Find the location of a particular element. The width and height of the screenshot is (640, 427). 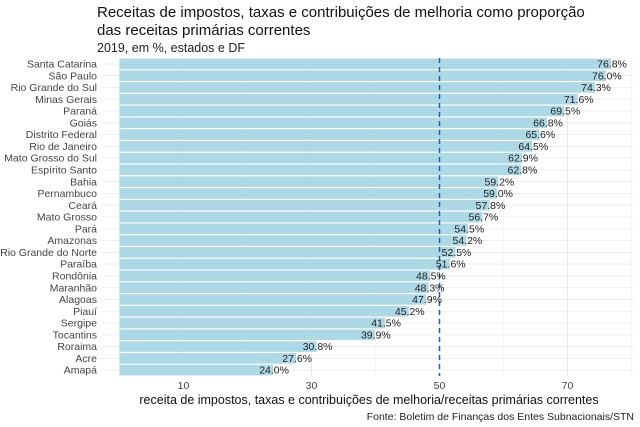

category-label: Acre is located at coordinates (86, 359).